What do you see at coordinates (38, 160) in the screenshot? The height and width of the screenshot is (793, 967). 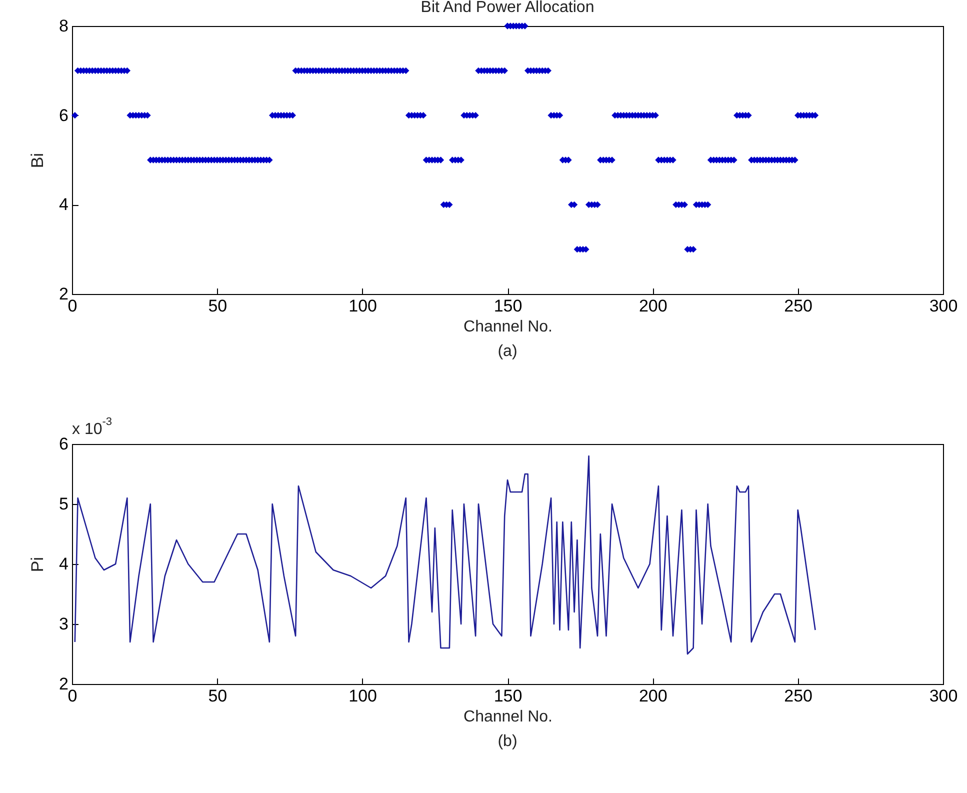 I see `y-axis-title: Bi` at bounding box center [38, 160].